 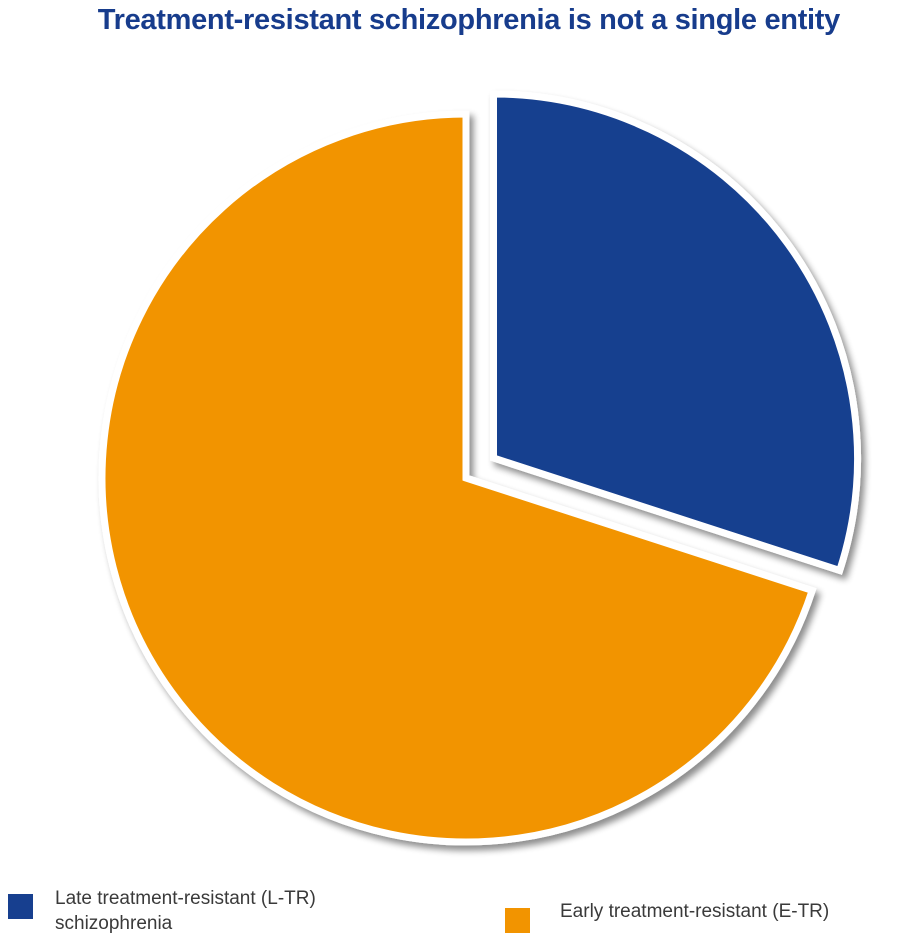 I want to click on legend-swatch-early-tr, so click(x=517, y=920).